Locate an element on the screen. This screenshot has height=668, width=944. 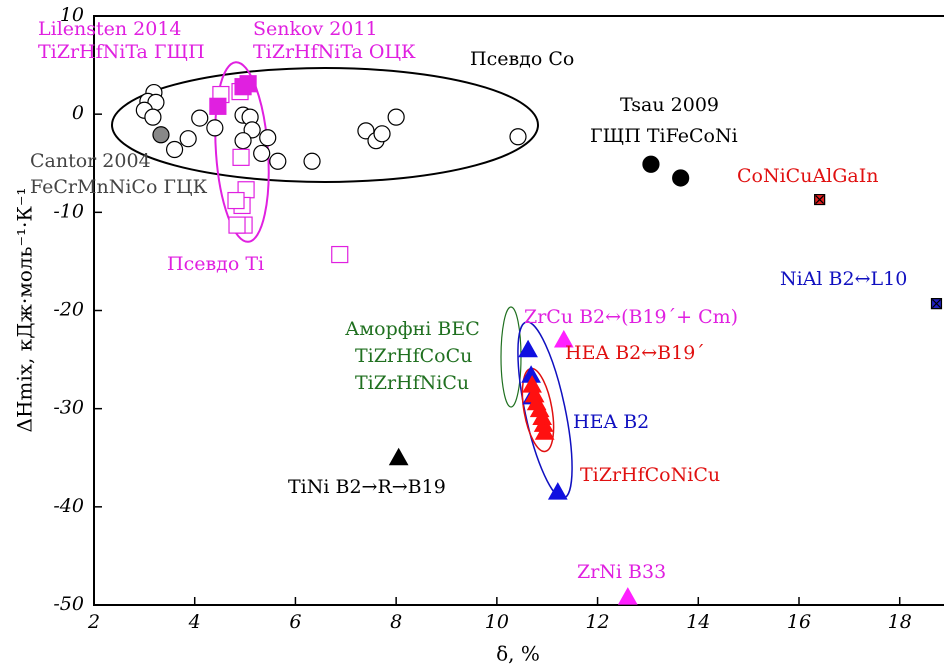
x-tick-label: 14 is located at coordinates (698, 622).